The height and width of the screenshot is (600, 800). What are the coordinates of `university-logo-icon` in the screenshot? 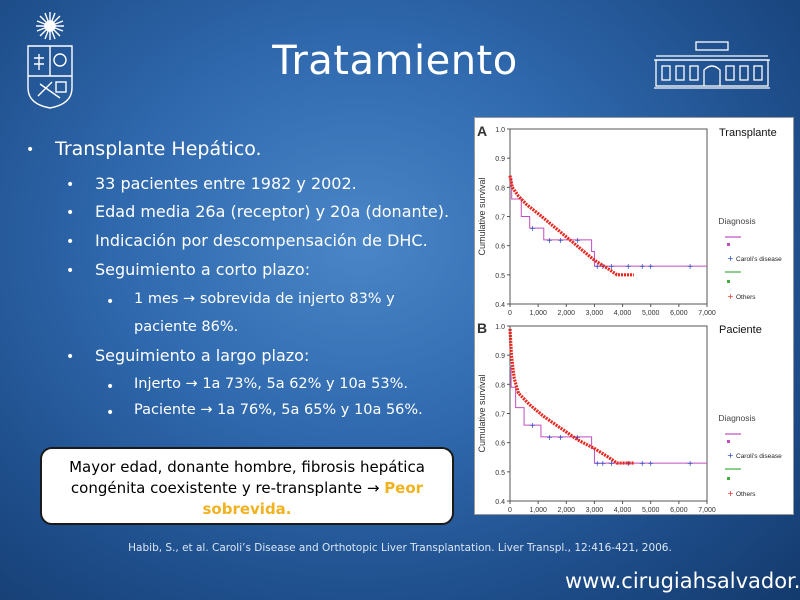 It's located at (50, 60).